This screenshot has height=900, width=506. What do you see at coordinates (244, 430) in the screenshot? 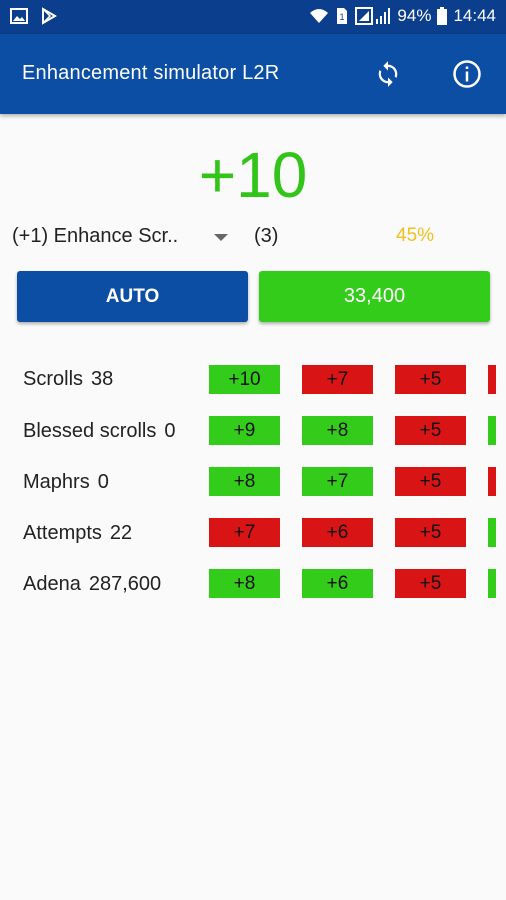
I see `history-cell: +9` at bounding box center [244, 430].